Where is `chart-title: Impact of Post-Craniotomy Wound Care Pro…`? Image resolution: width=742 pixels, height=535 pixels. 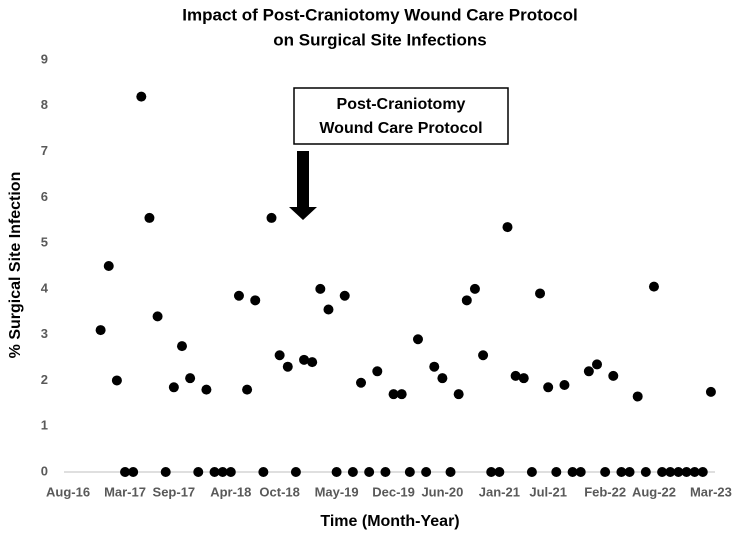 chart-title: Impact of Post-Craniotomy Wound Care Pro… is located at coordinates (379, 14).